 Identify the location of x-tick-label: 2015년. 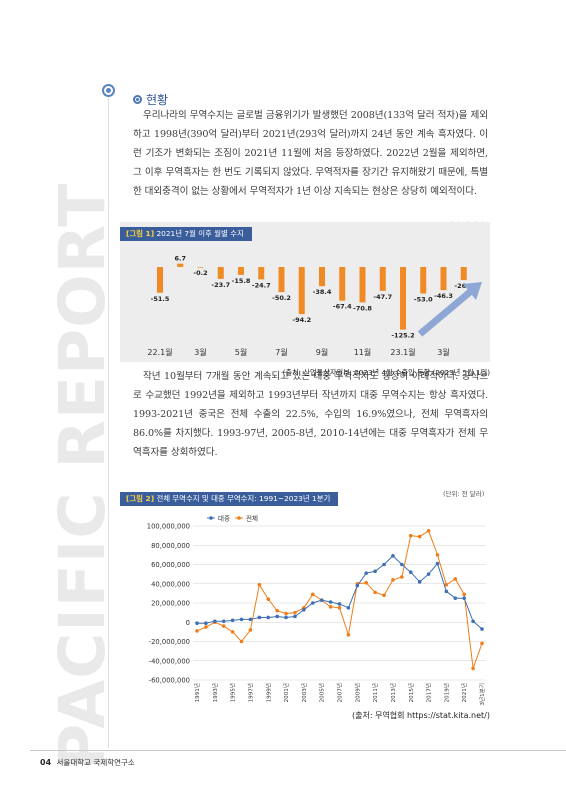
(411, 692).